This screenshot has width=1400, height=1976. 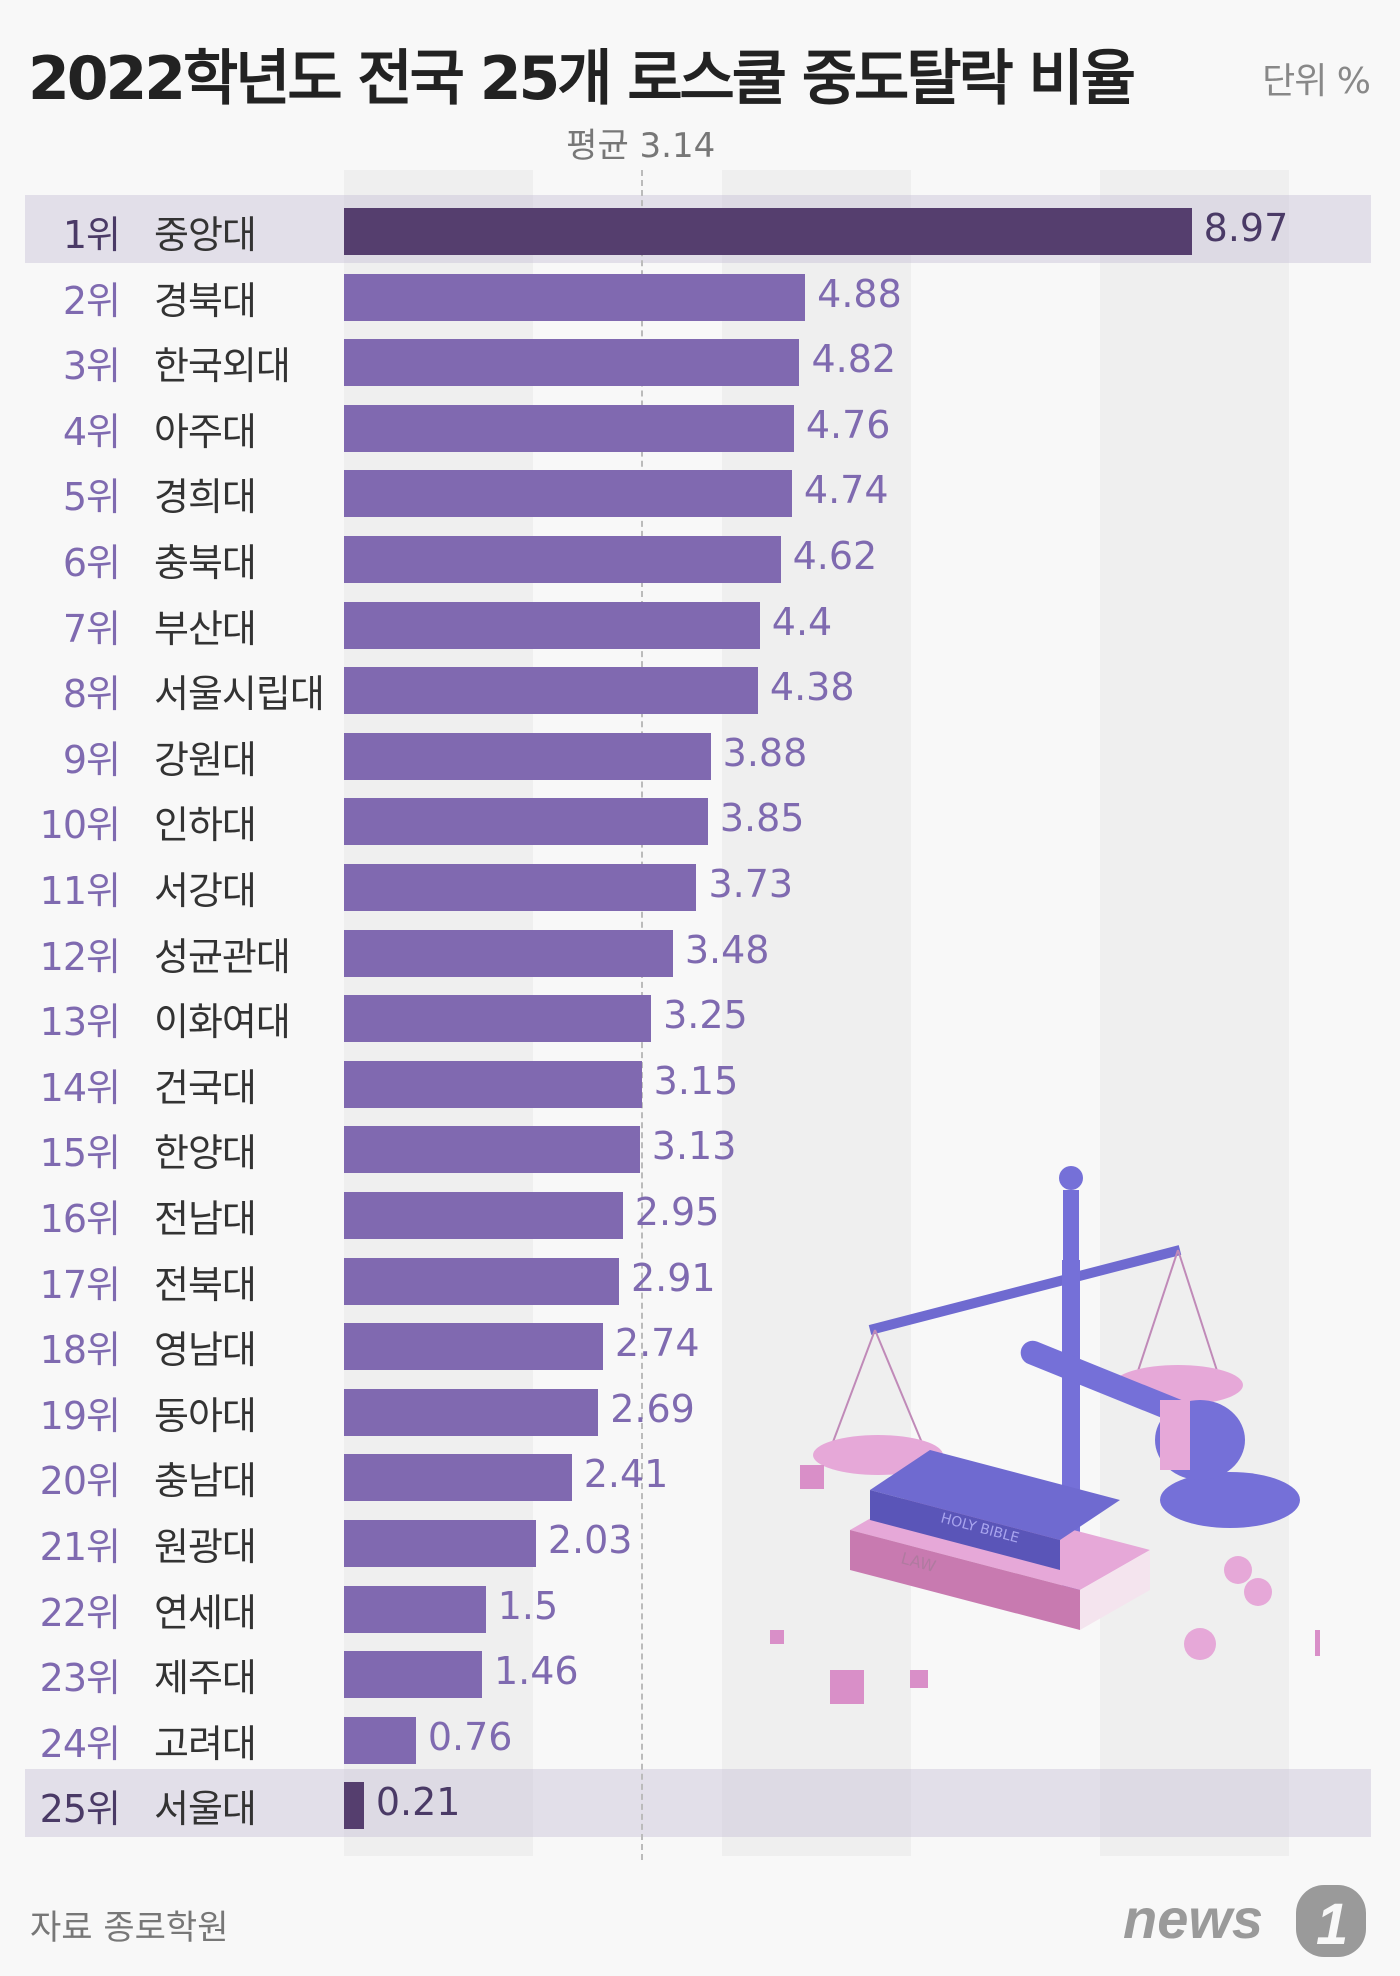 What do you see at coordinates (91, 235) in the screenshot?
I see `rank-label: 1위` at bounding box center [91, 235].